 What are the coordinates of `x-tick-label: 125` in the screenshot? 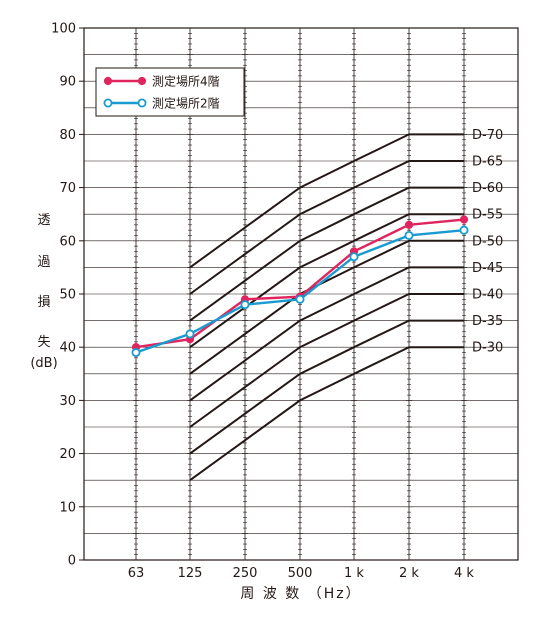 It's located at (190, 573).